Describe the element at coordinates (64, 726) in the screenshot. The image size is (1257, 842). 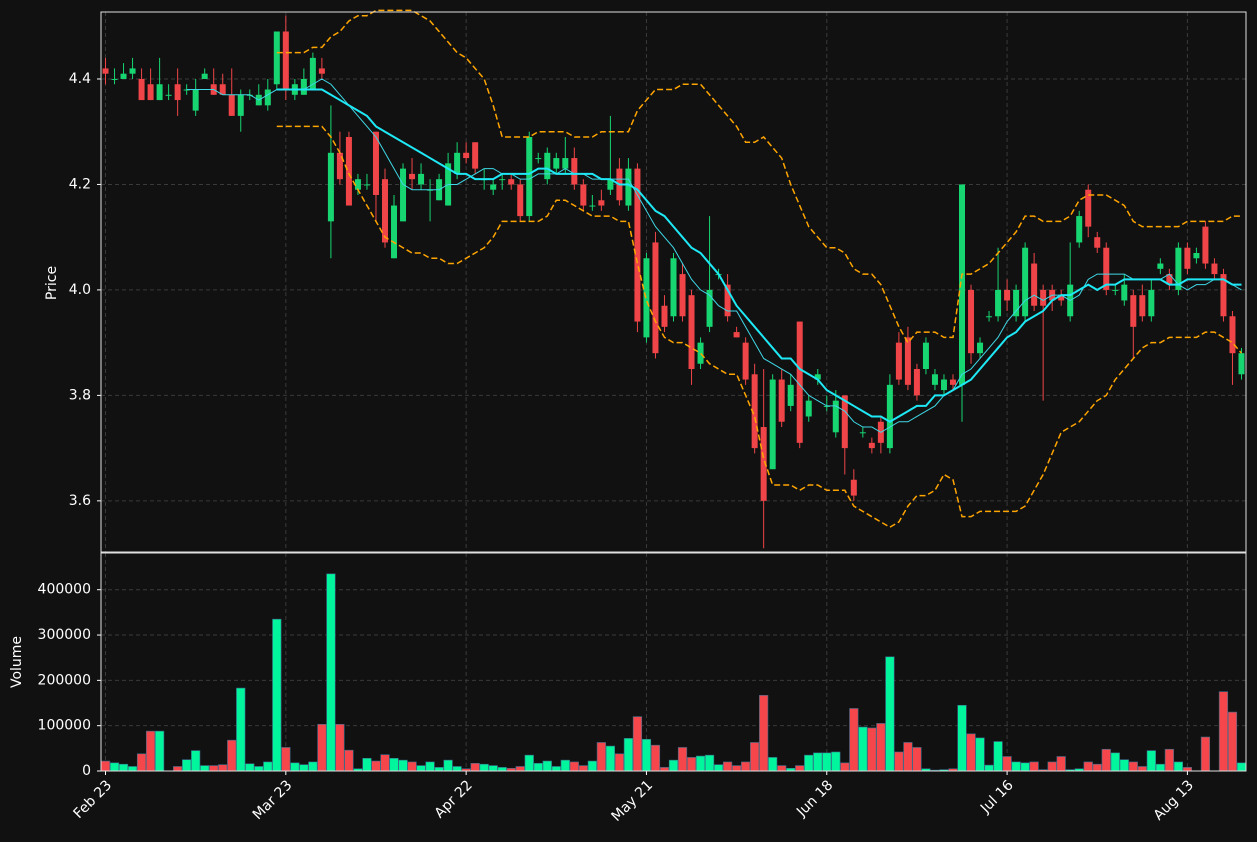
I see `volume-tick-label: 100000` at that location.